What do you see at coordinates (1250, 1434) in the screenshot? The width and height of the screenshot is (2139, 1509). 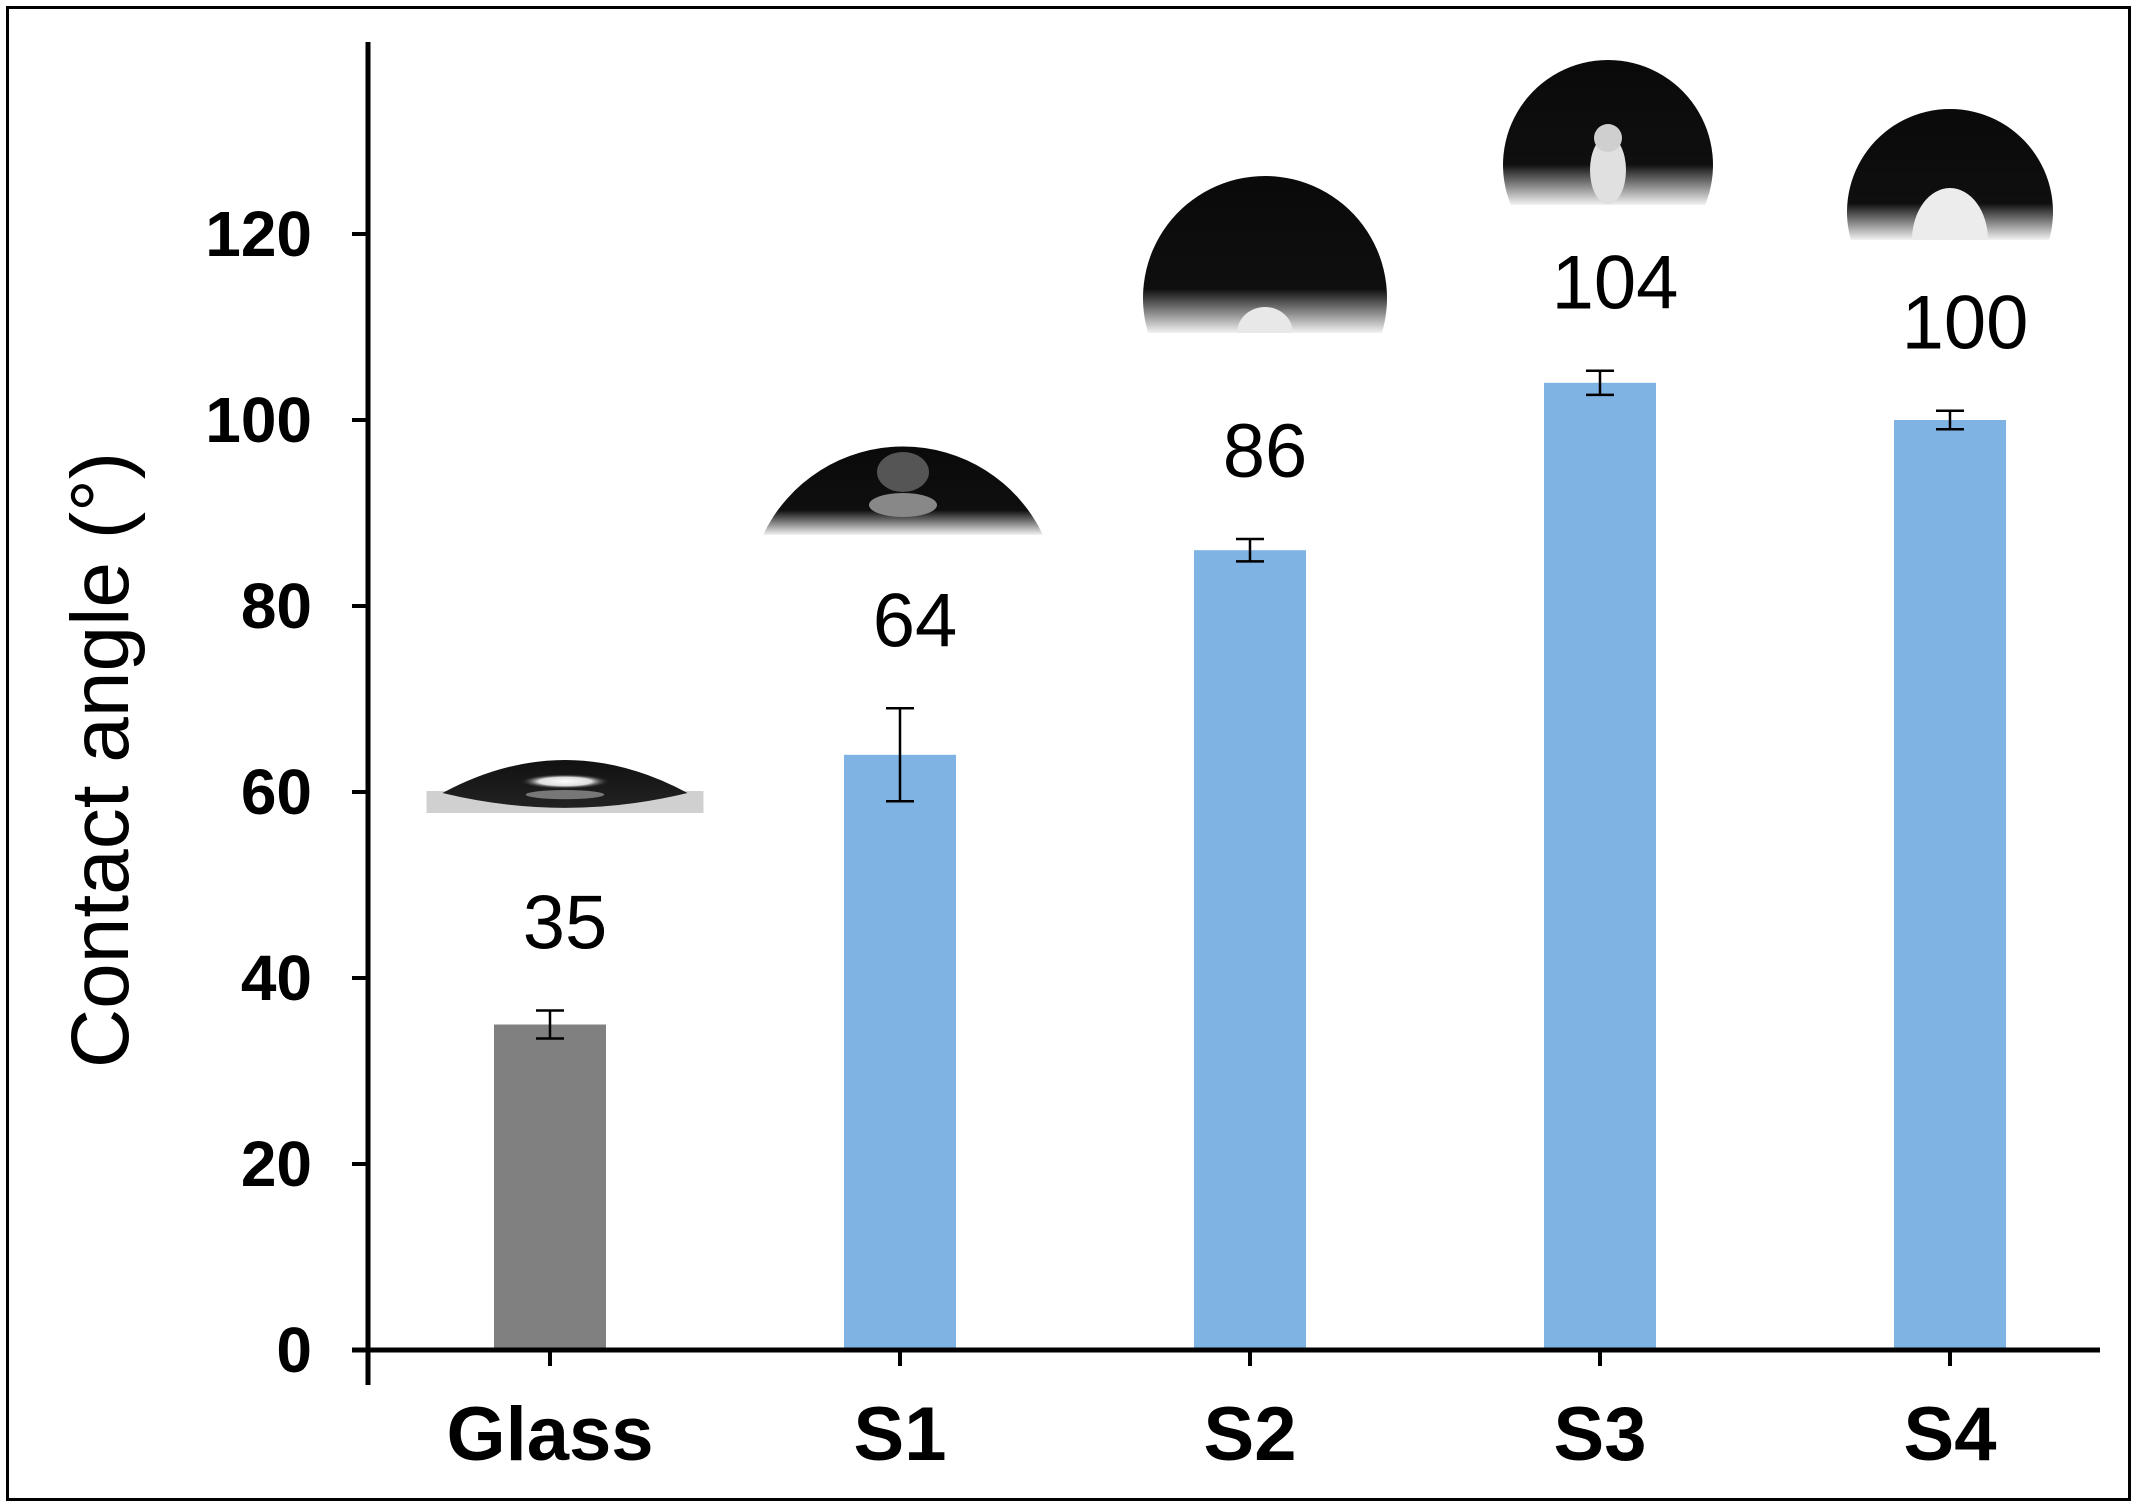 I see `x-tick-label-s2: S2` at bounding box center [1250, 1434].